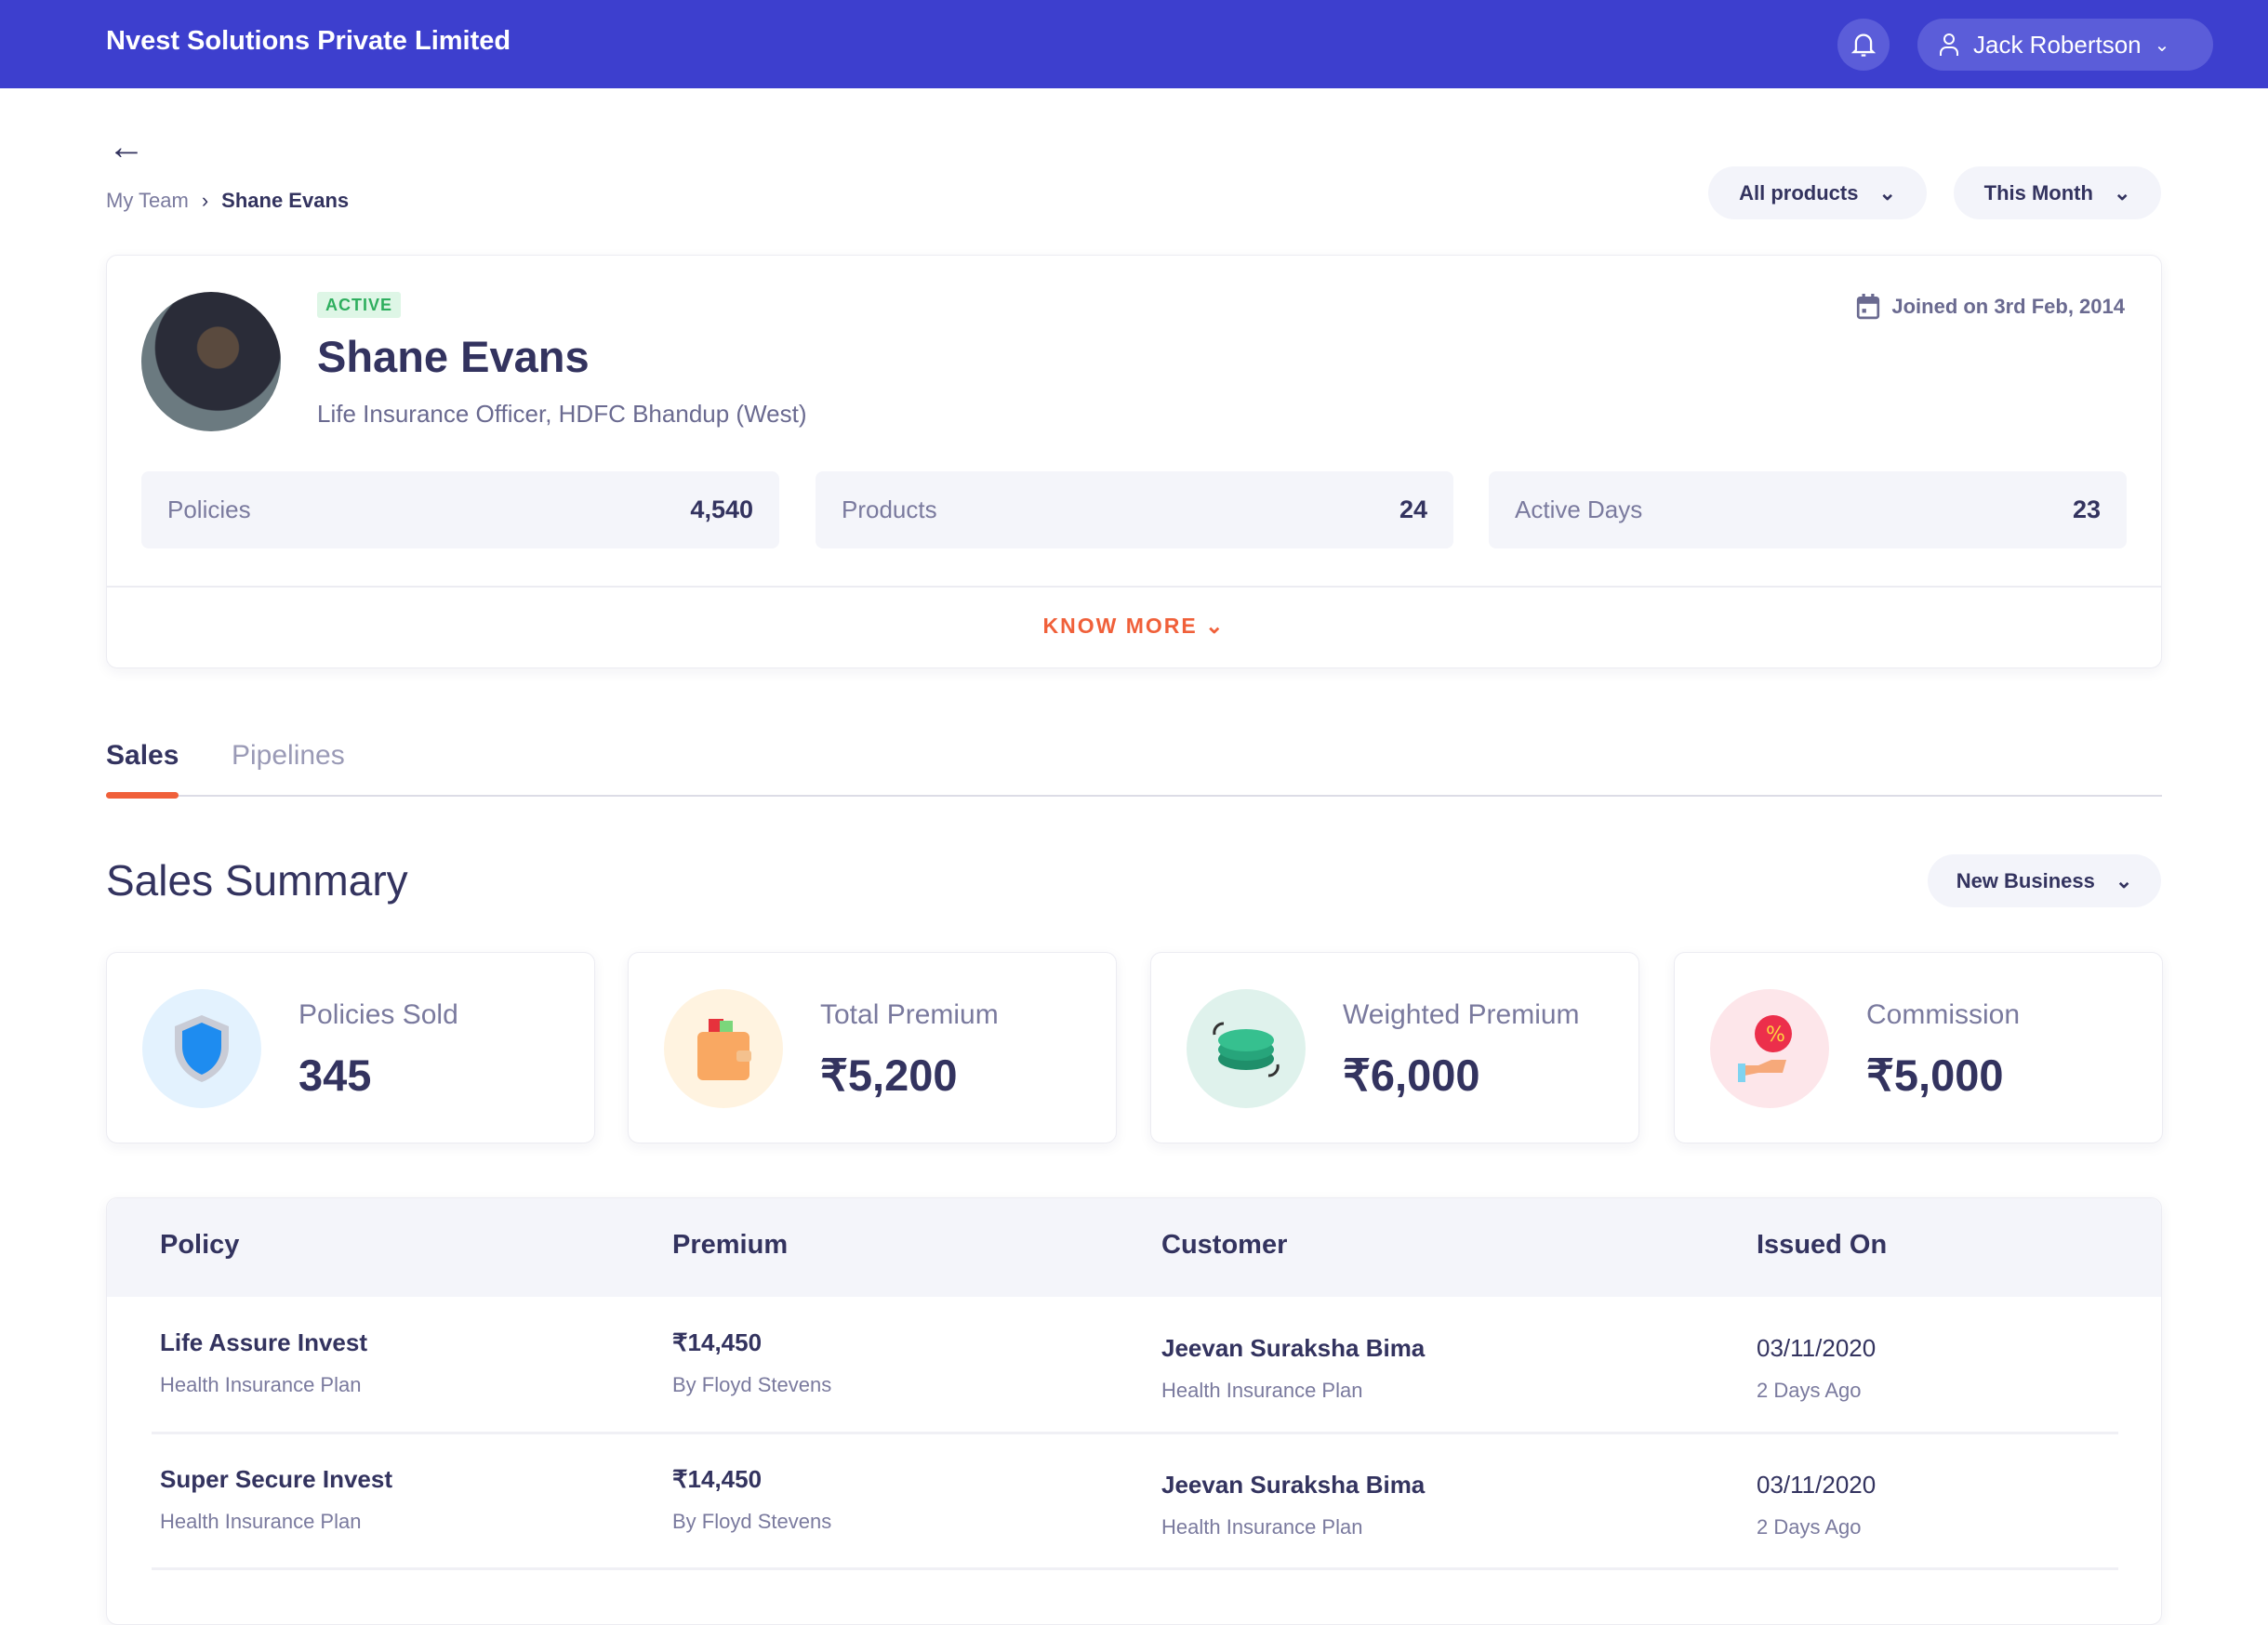 The image size is (2268, 1625). I want to click on kpi-label: Commission, so click(1943, 1014).